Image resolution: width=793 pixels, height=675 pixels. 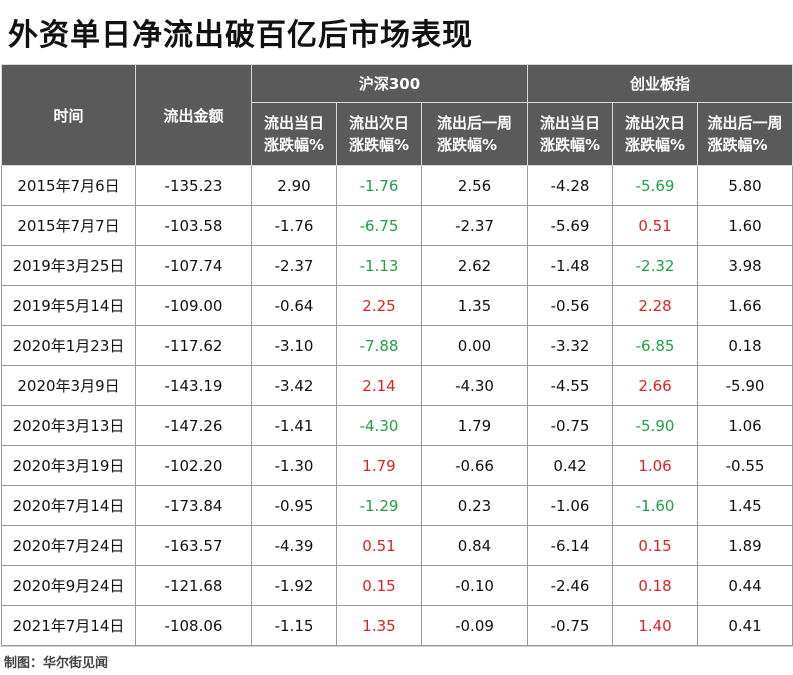 What do you see at coordinates (655, 305) in the screenshot?
I see `cell-cy-next: 2.28` at bounding box center [655, 305].